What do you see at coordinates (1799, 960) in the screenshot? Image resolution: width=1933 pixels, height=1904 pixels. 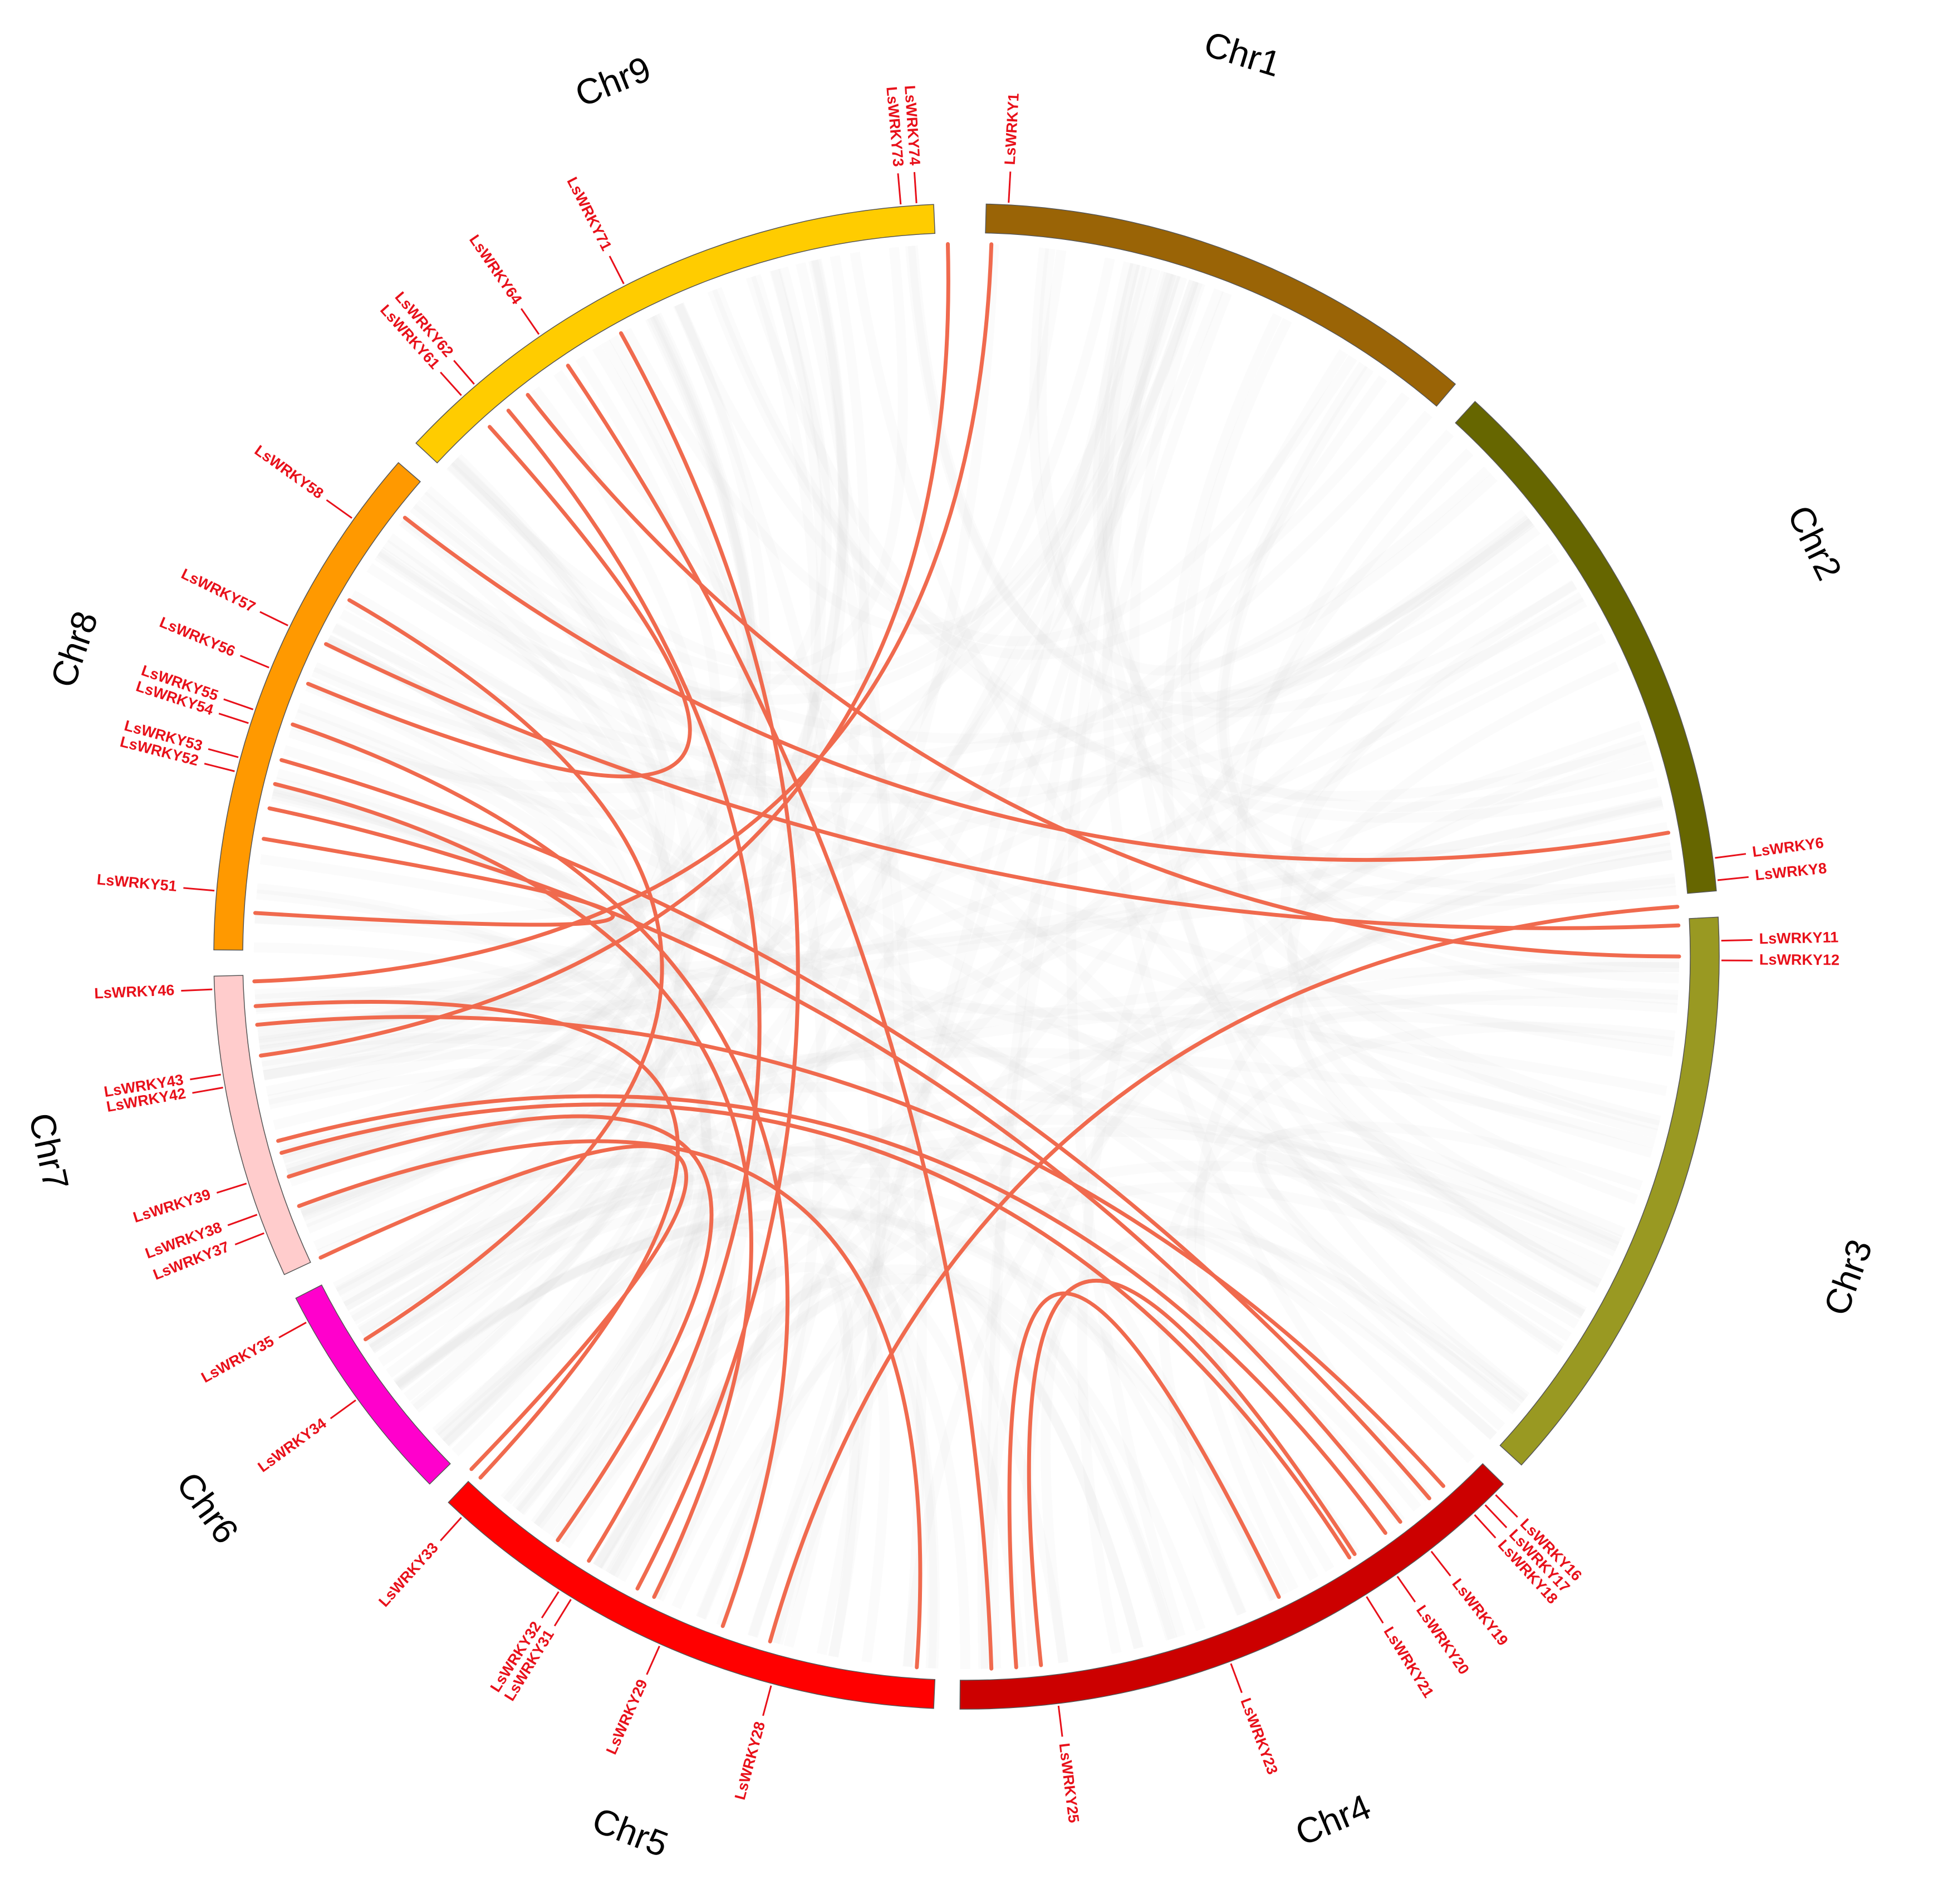 I see `gene-label: LsWRKY12` at bounding box center [1799, 960].